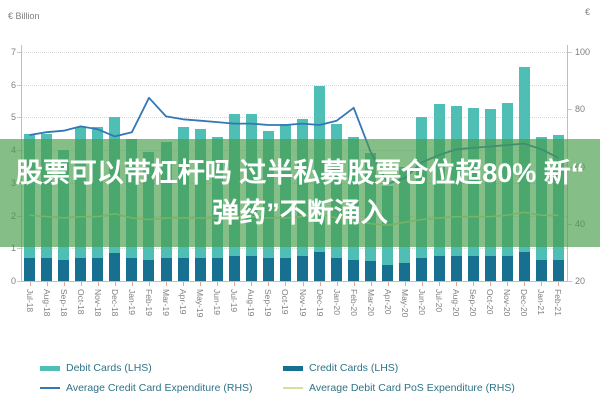  Describe the element at coordinates (183, 302) in the screenshot. I see `x-axis-month-label: Apr-19` at that location.